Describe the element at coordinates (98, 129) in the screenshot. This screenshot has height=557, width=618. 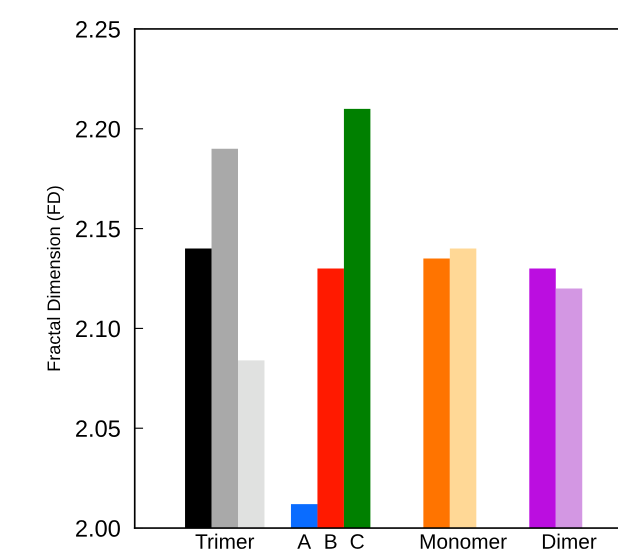
I see `y-tick-label: 2.20` at that location.